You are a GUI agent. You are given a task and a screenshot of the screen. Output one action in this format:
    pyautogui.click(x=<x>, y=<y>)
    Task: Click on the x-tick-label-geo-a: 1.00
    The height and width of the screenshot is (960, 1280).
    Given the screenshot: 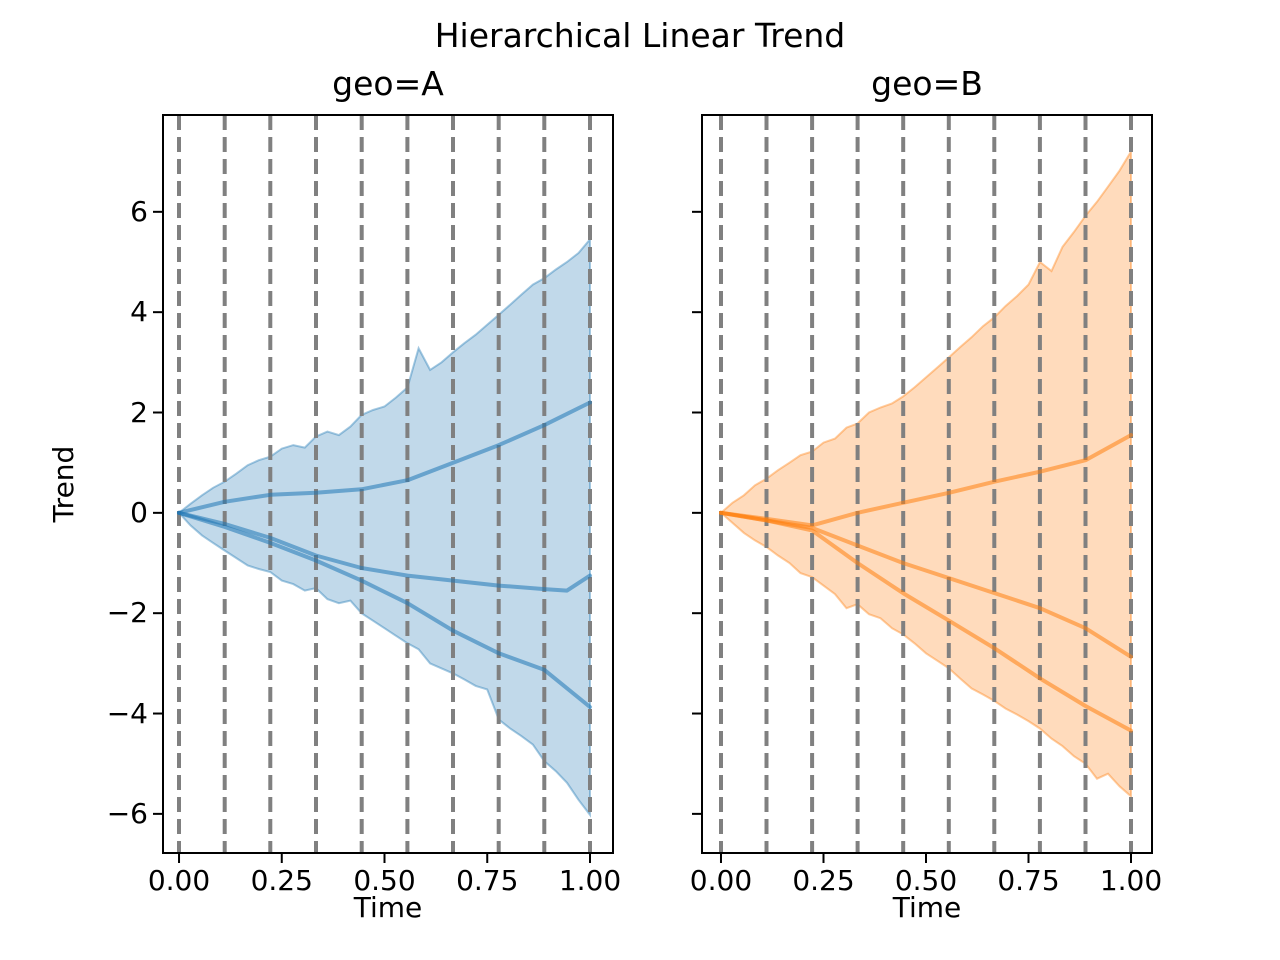 What is the action you would take?
    pyautogui.click(x=590, y=880)
    